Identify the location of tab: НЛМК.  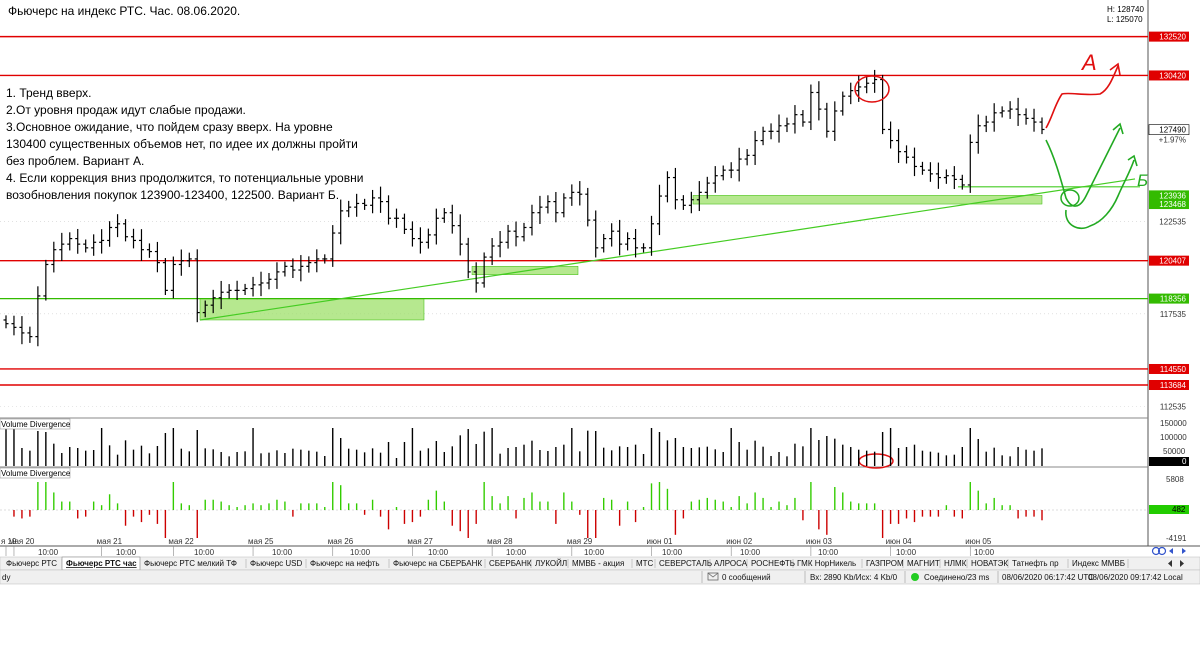
(956, 563).